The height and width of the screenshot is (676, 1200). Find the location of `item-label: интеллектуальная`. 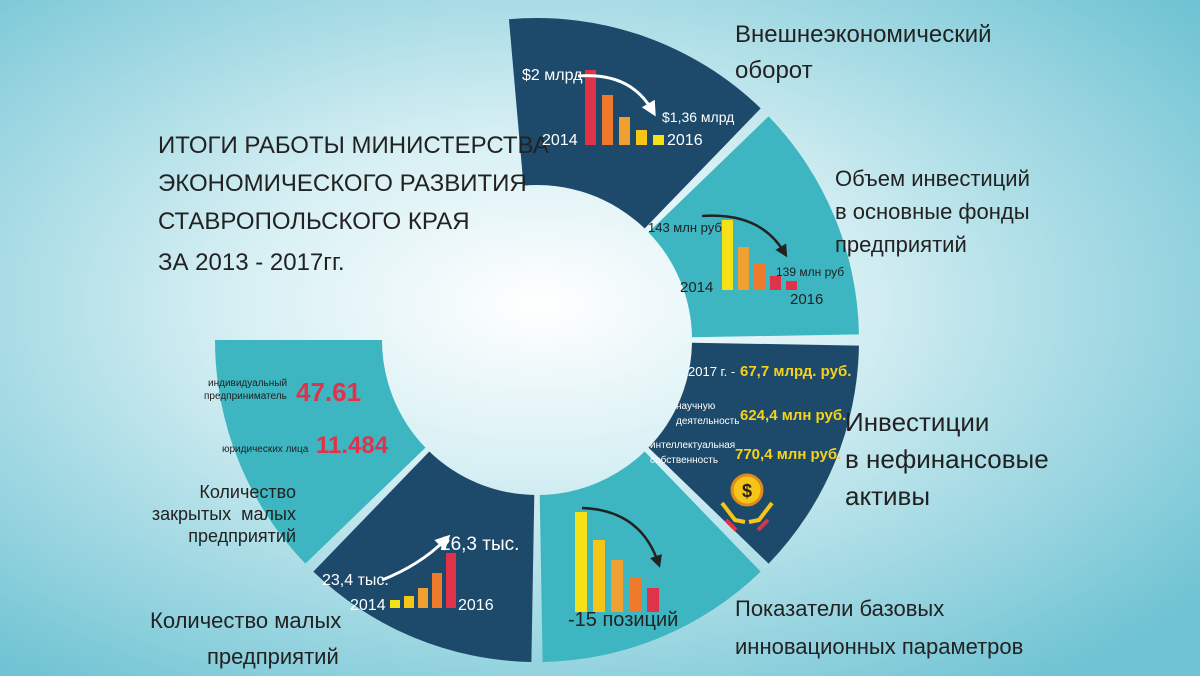

item-label: интеллектуальная is located at coordinates (692, 445).